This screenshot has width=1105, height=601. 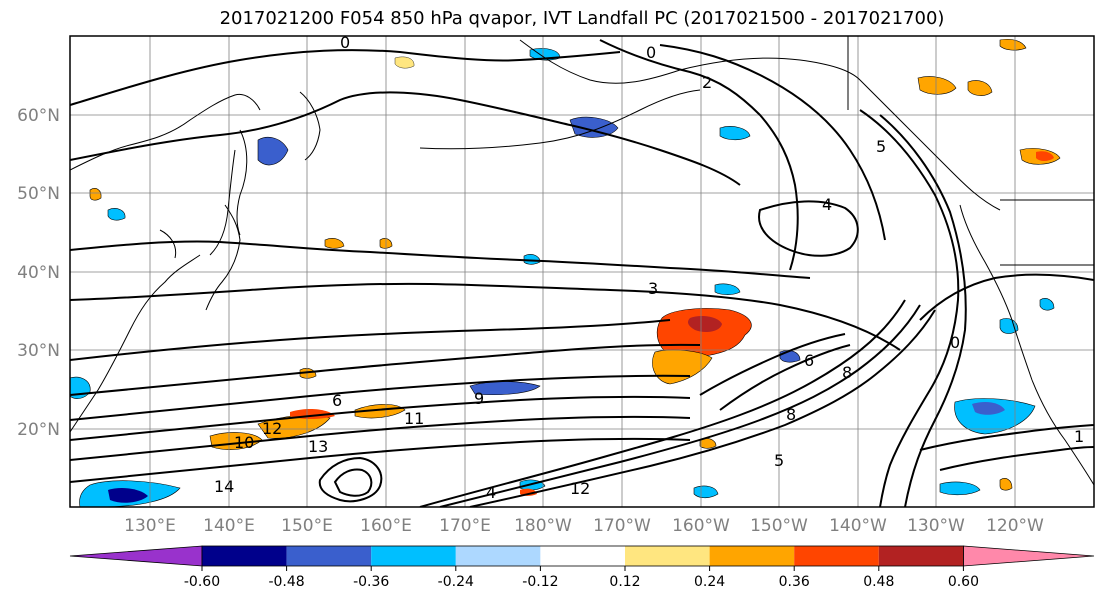 What do you see at coordinates (136, 556) in the screenshot?
I see `colorbar-extend-min` at bounding box center [136, 556].